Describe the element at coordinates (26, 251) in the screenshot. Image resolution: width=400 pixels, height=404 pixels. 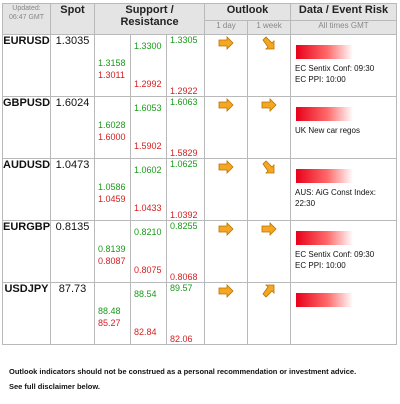
I see `pair-name: EURGBP` at that location.